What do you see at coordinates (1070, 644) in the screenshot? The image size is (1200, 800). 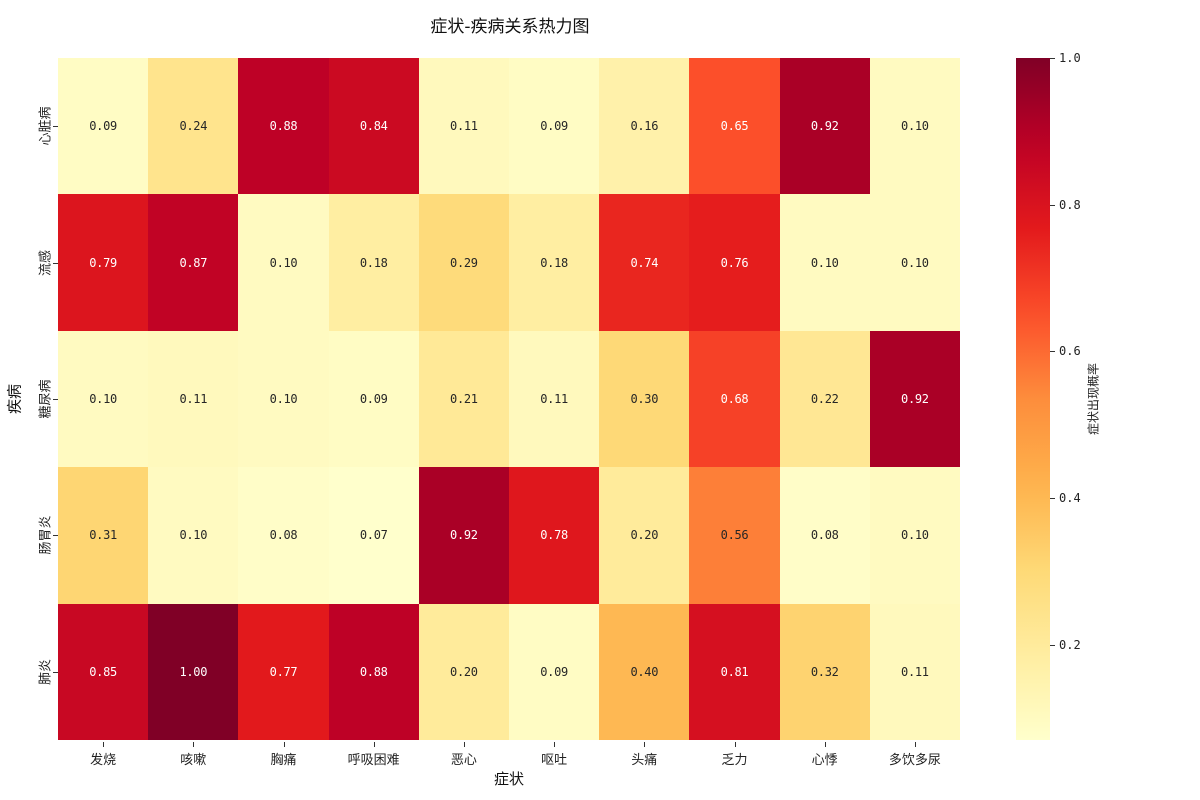 I see `colorbar-tick-label: 0.2` at bounding box center [1070, 644].